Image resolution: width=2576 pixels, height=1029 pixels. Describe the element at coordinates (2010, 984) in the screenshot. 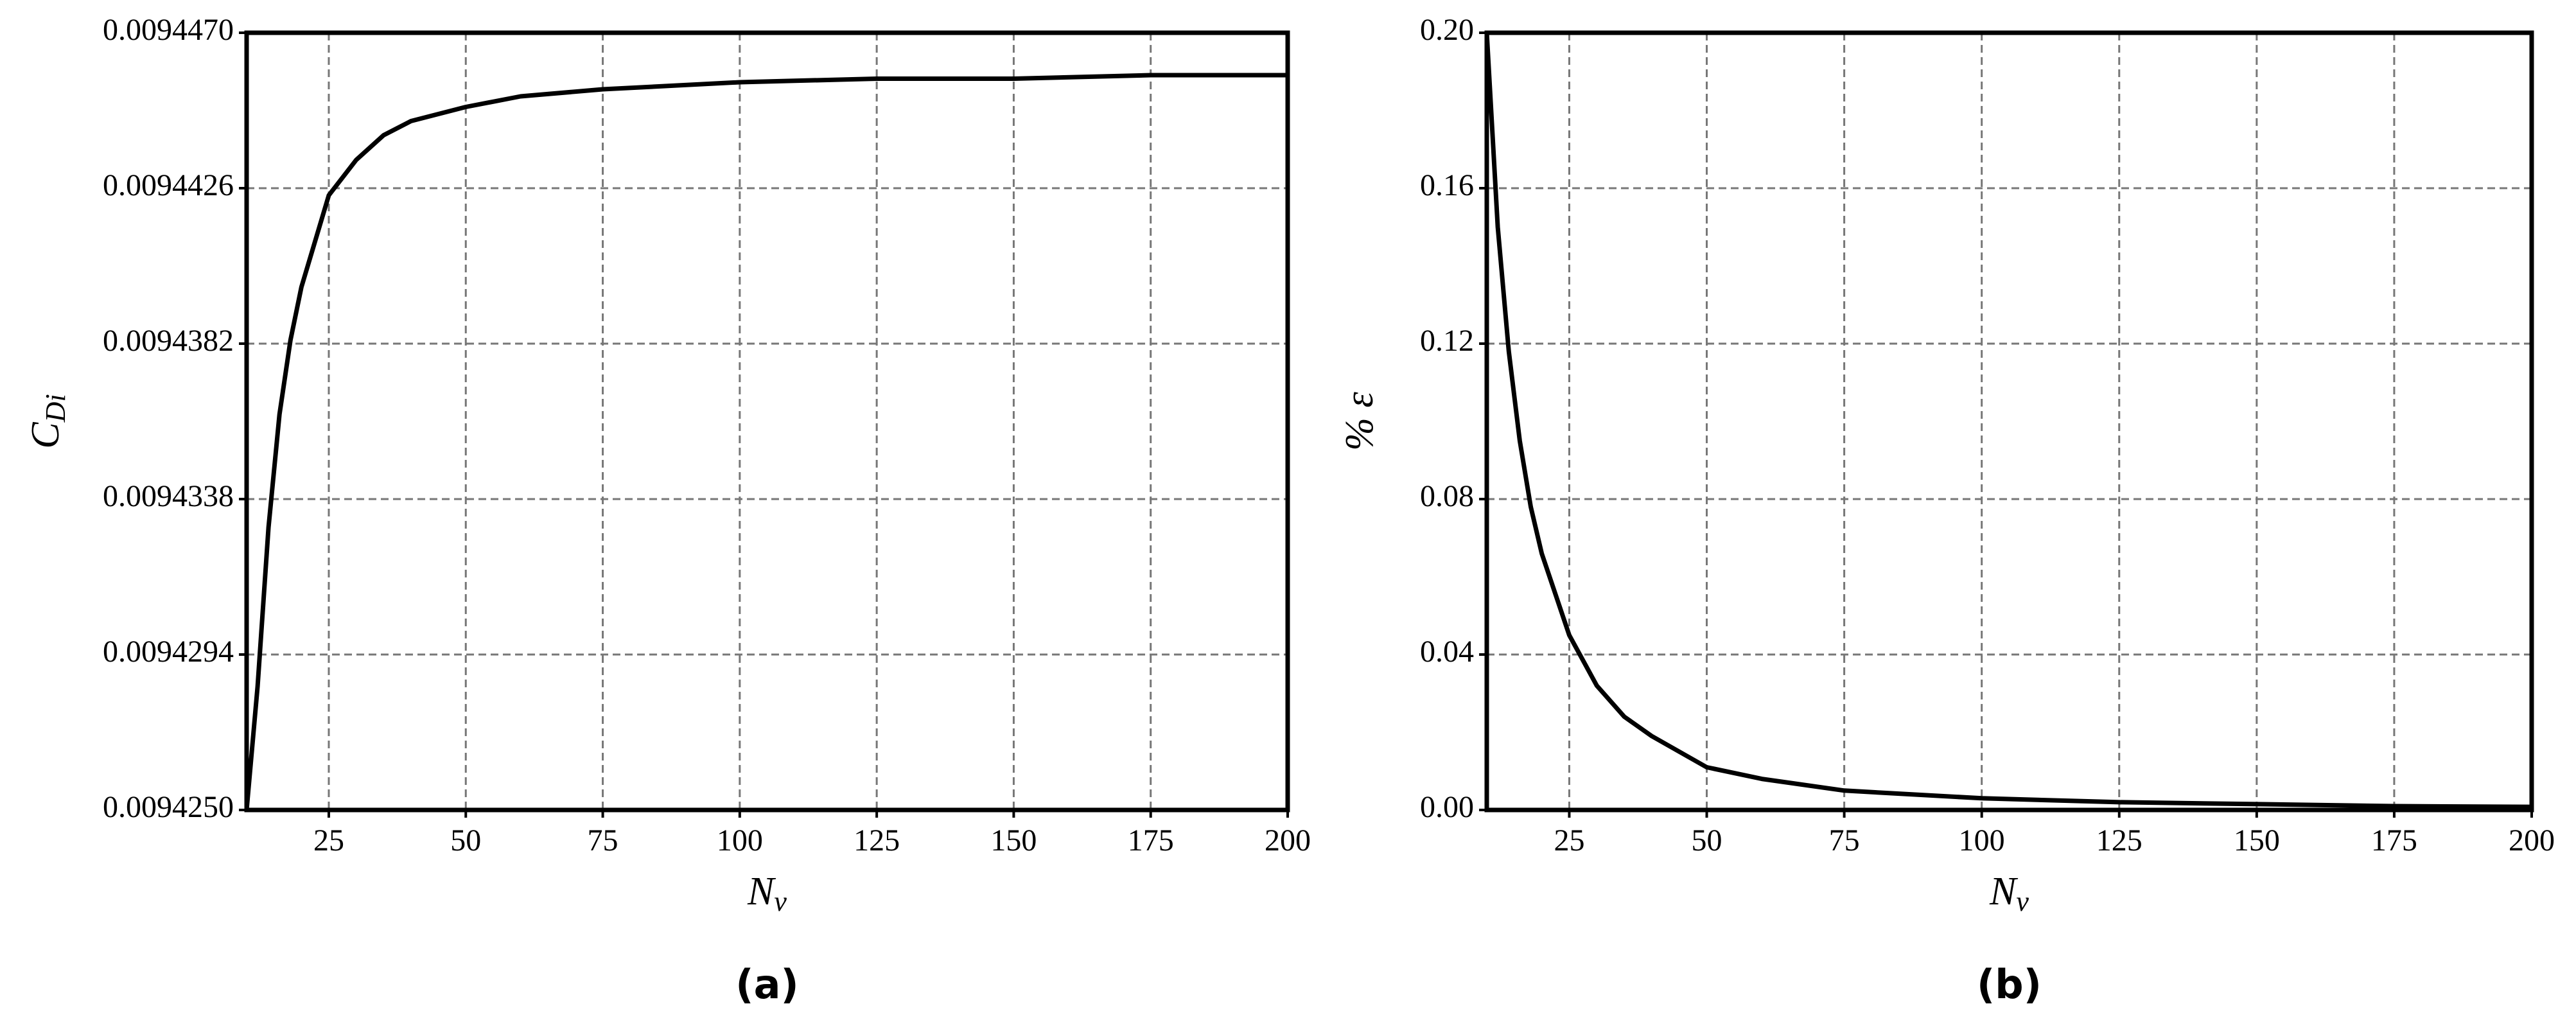

I see `caption: (b)` at that location.